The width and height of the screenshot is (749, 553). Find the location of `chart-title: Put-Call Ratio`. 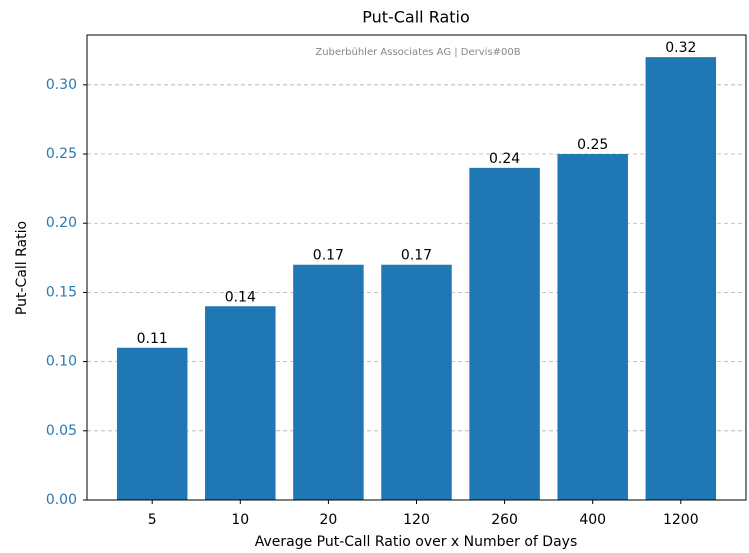

chart-title: Put-Call Ratio is located at coordinates (416, 17).